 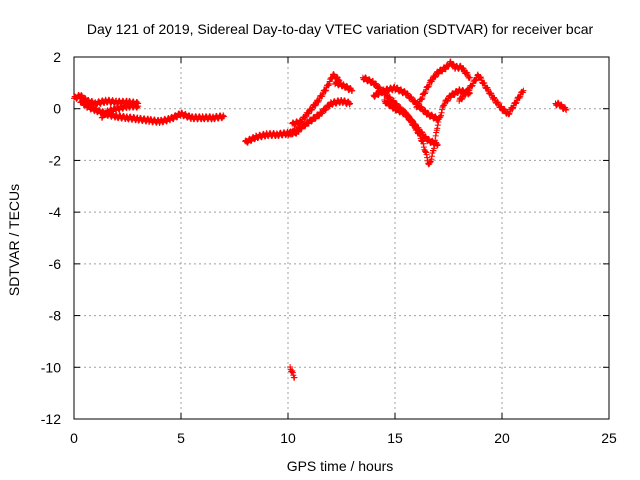 I want to click on series-arc-rise-b, so click(x=319, y=118).